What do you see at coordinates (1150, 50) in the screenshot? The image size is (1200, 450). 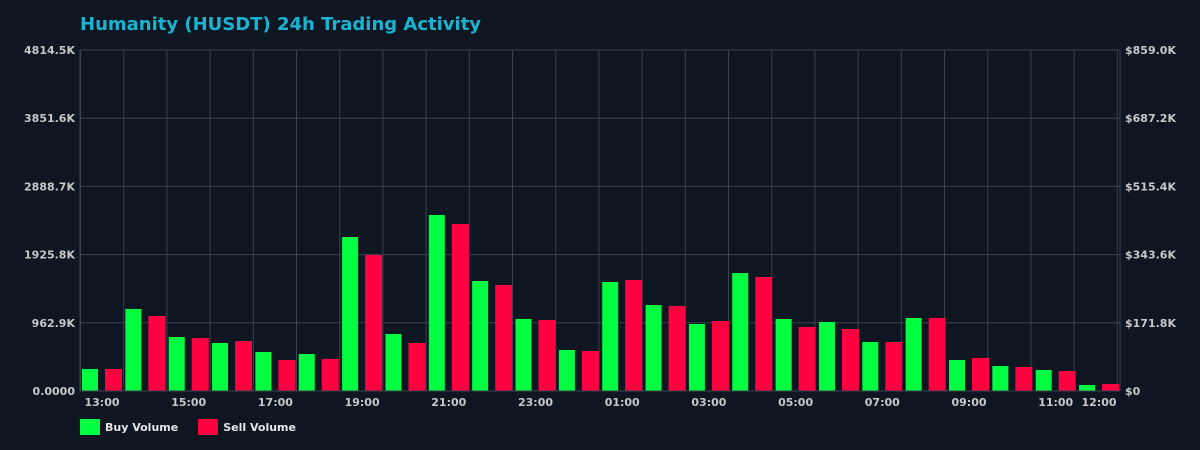 I see `y2-tick-label: $859.0K` at bounding box center [1150, 50].